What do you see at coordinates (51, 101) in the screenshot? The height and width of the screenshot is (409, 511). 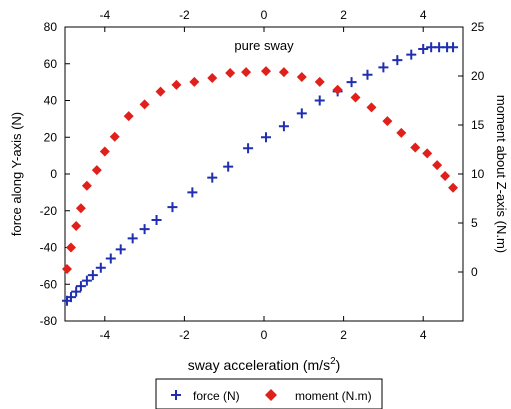 I see `y-tick-label-left: 40` at bounding box center [51, 101].